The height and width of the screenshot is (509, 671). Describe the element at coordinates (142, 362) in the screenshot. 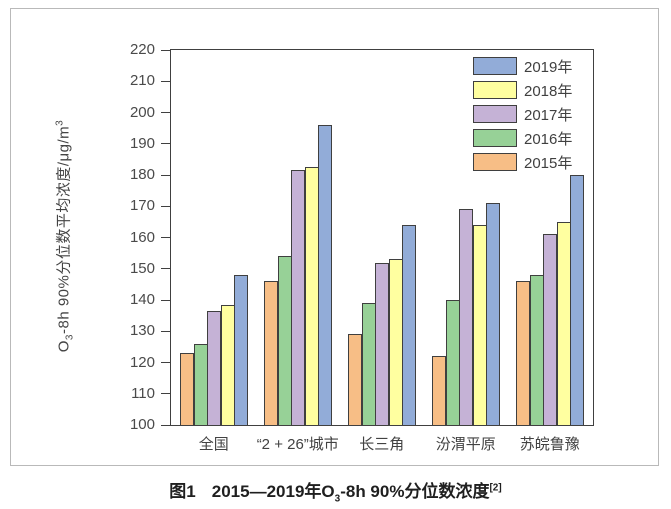

I see `y-tick-label: 120` at that location.